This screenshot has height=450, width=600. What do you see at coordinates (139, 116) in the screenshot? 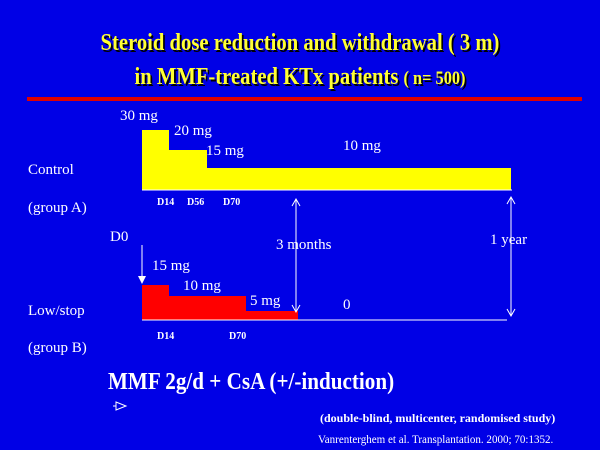
I see `control-dose-30: 30 mg` at bounding box center [139, 116].